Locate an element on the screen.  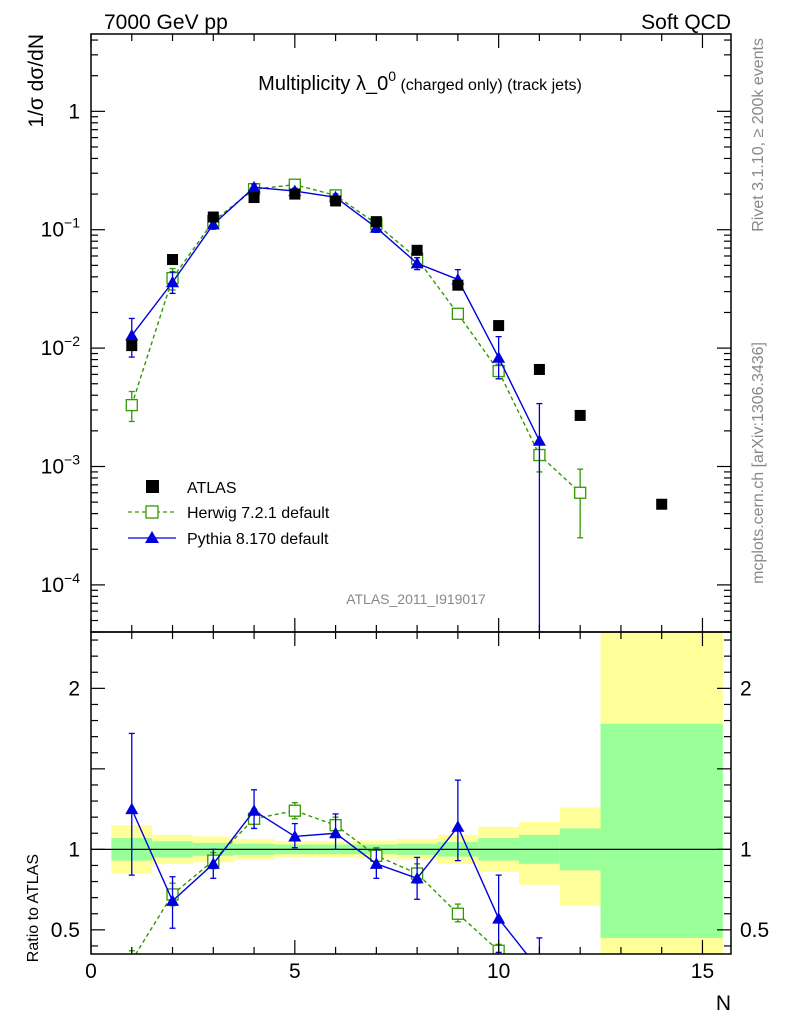
legend-pythia-marker is located at coordinates (152, 537).